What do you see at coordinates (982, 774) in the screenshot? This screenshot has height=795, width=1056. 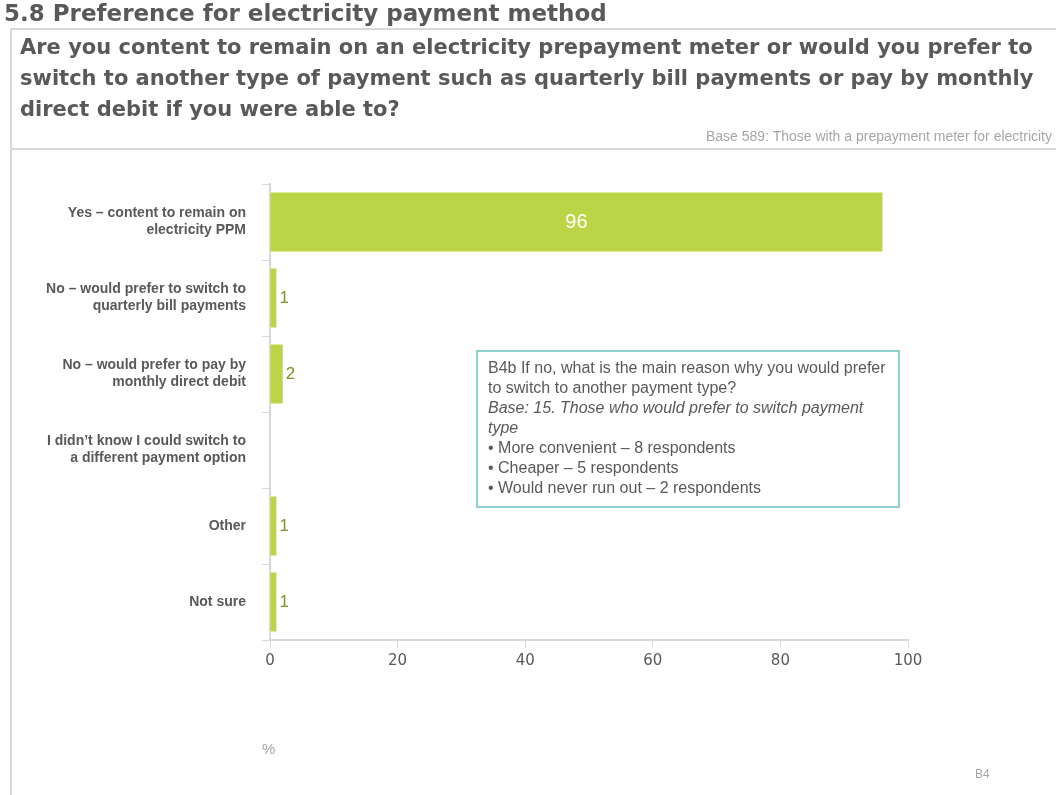 I see `text: B4` at bounding box center [982, 774].